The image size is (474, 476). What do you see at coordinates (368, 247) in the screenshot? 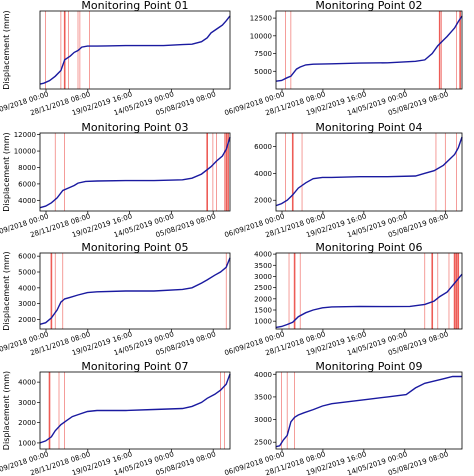
I see `chart-title: Monitoring Point 06` at bounding box center [368, 247].